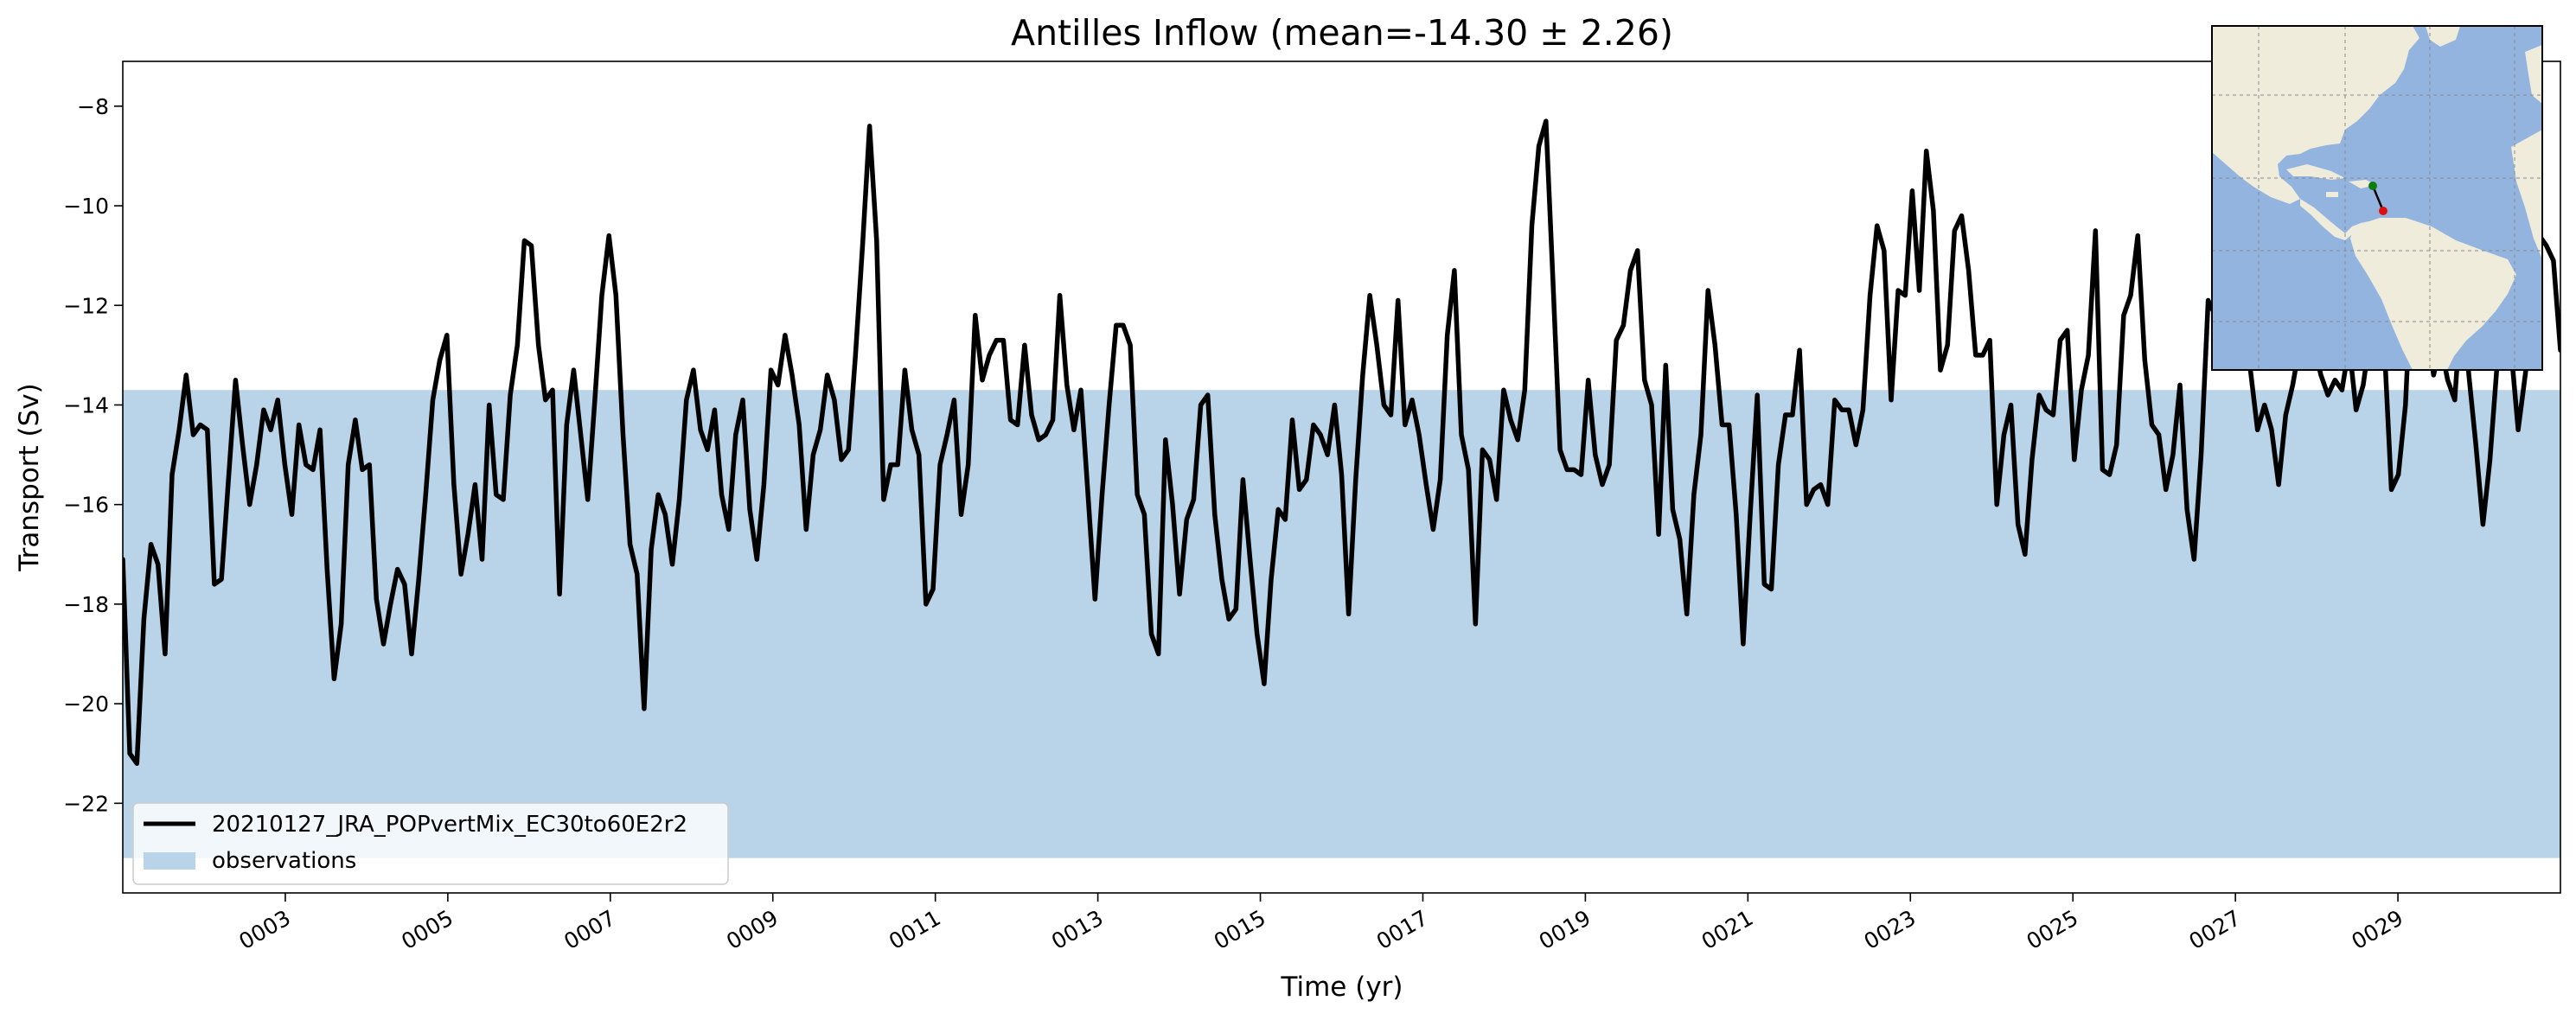  I want to click on y-axis: −22 −20 −18 −16 −14 −12 −10 −8, so click(93, 455).